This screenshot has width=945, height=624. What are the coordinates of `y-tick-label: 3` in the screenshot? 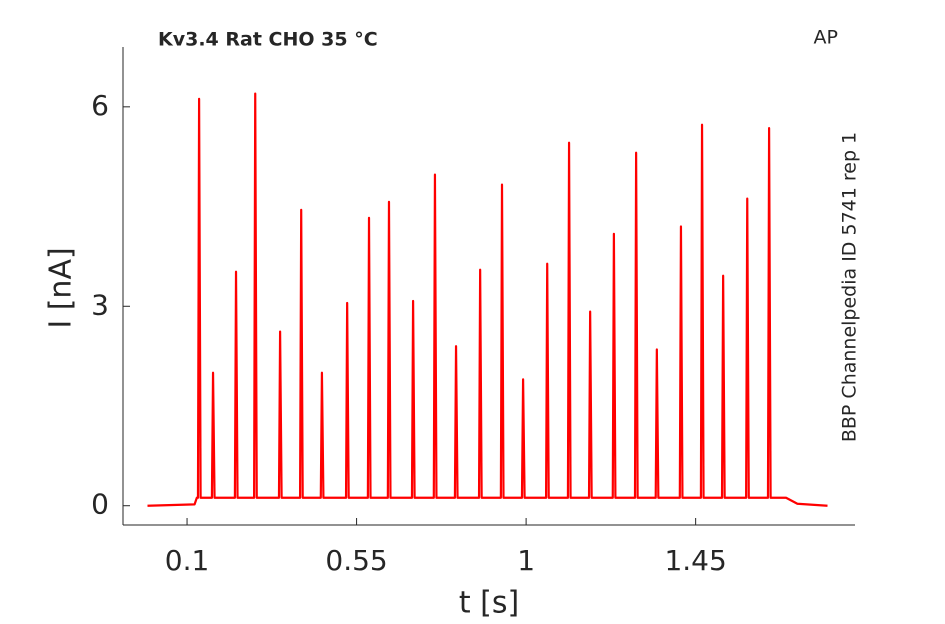 It's located at (100, 304).